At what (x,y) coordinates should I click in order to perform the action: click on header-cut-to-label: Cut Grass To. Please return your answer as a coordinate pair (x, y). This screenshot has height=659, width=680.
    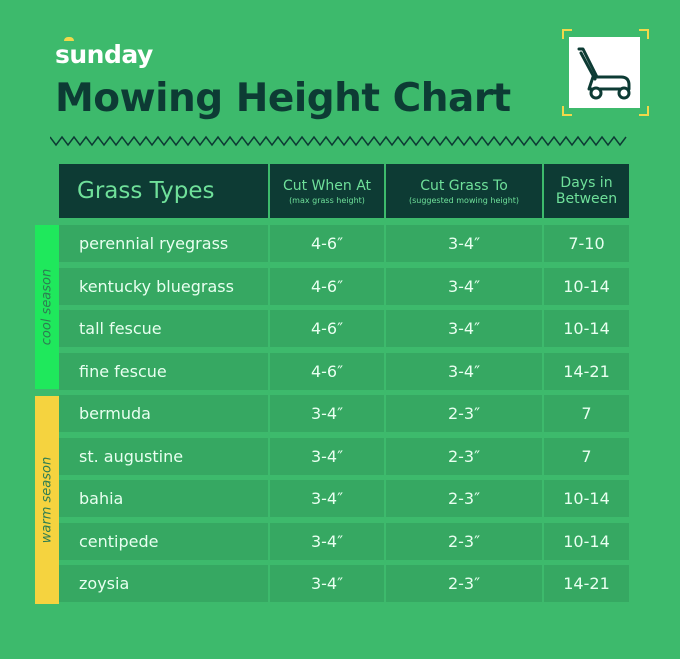
    Looking at the image, I should click on (464, 185).